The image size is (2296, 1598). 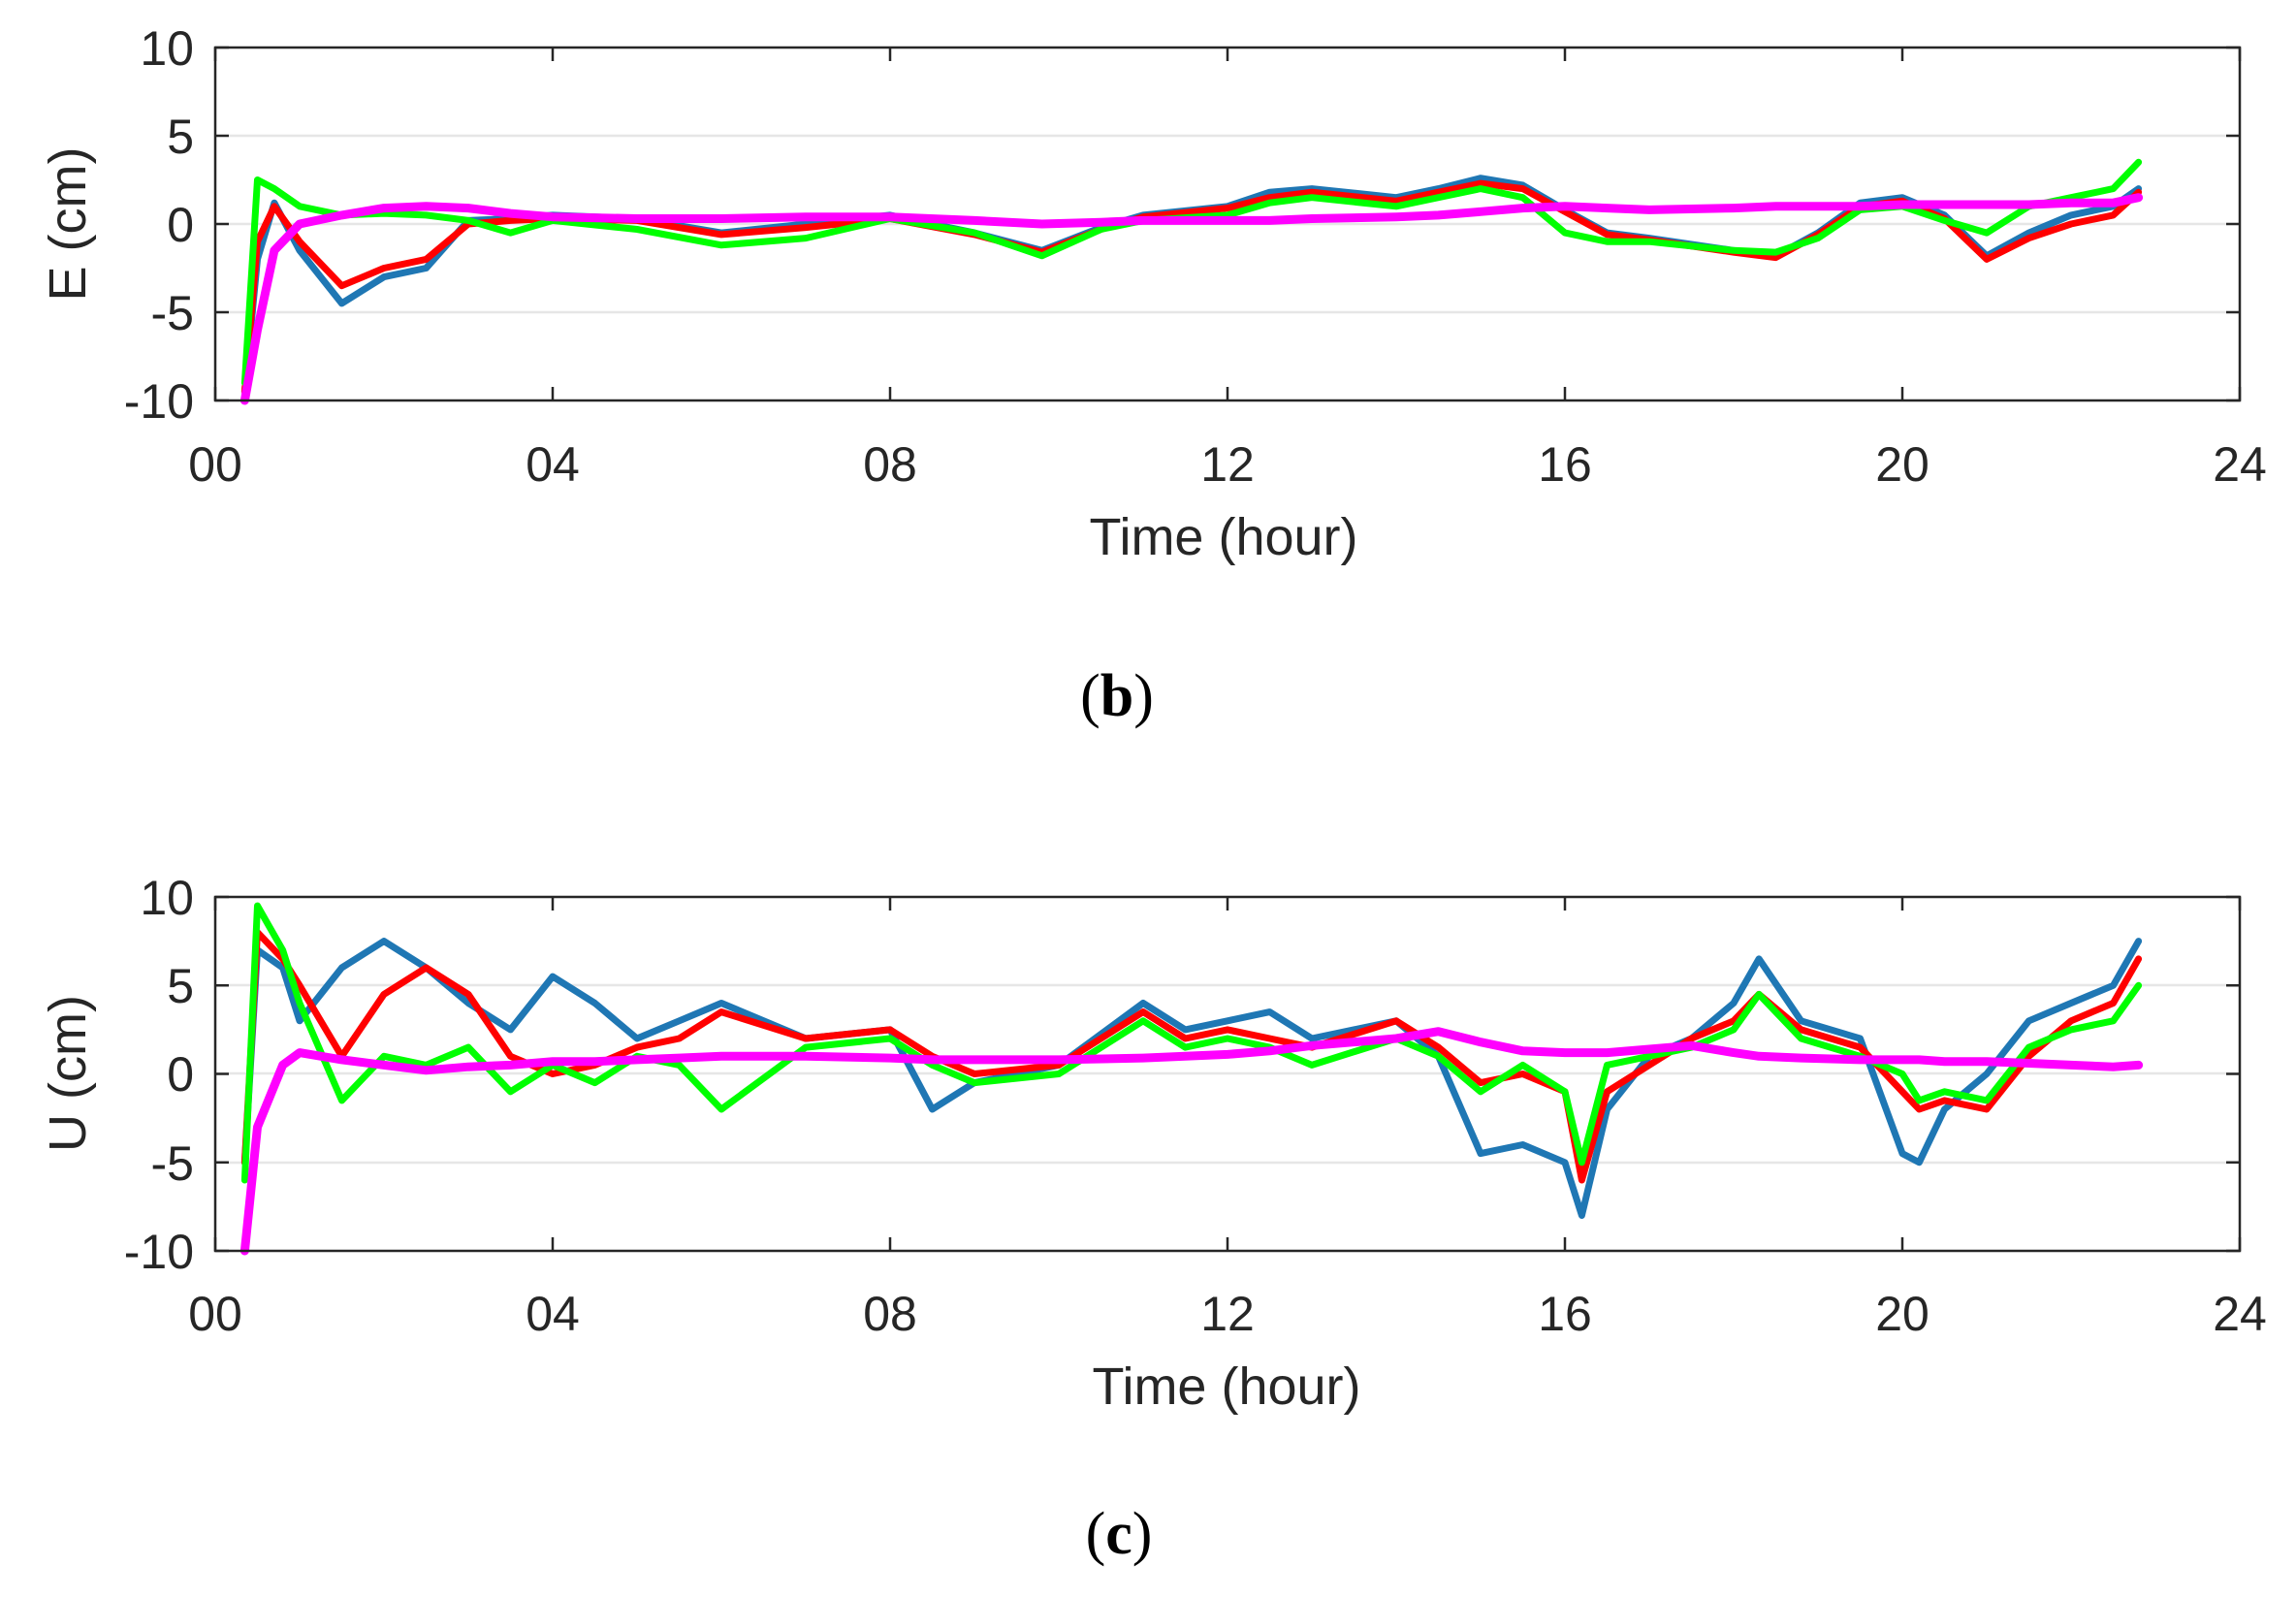 What do you see at coordinates (1226, 1387) in the screenshot?
I see `panel-c-xlabel: Time (hour)` at bounding box center [1226, 1387].